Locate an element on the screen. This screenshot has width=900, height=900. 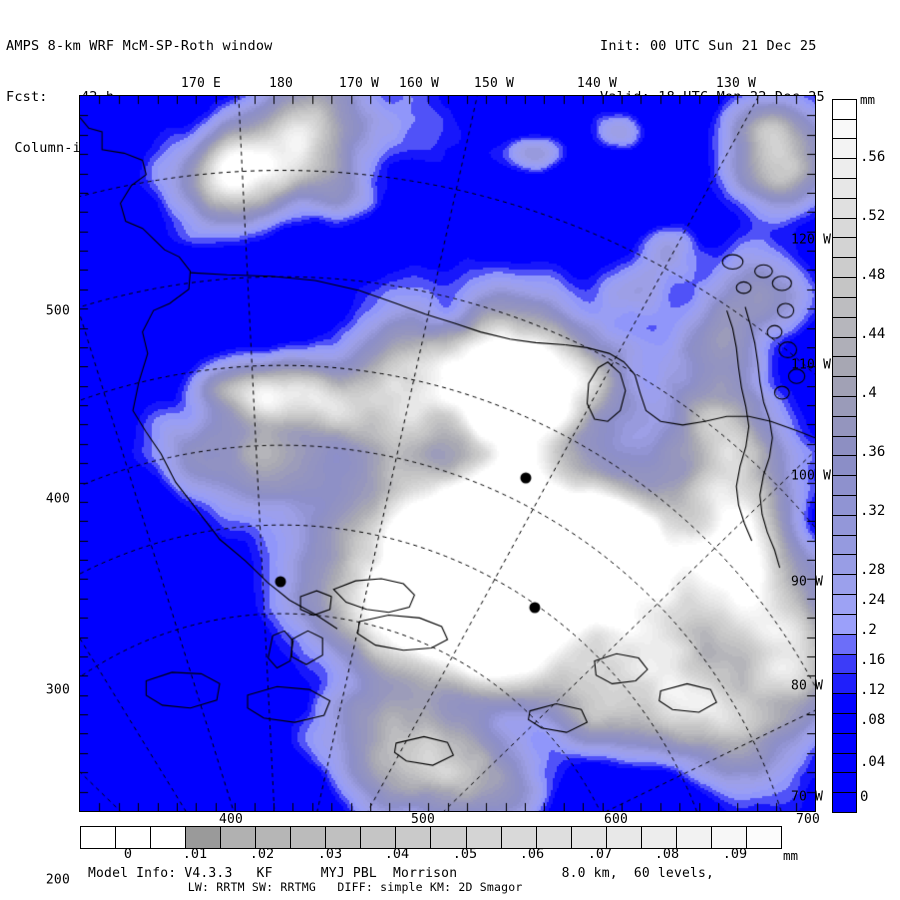
horizontal-colorbar-tick: .01 is located at coordinates (195, 854).